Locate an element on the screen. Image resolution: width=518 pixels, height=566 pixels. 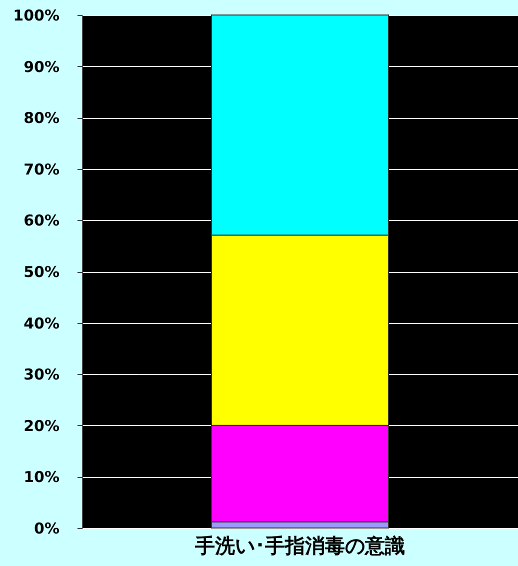
y-tick-label: 40% is located at coordinates (42, 323).